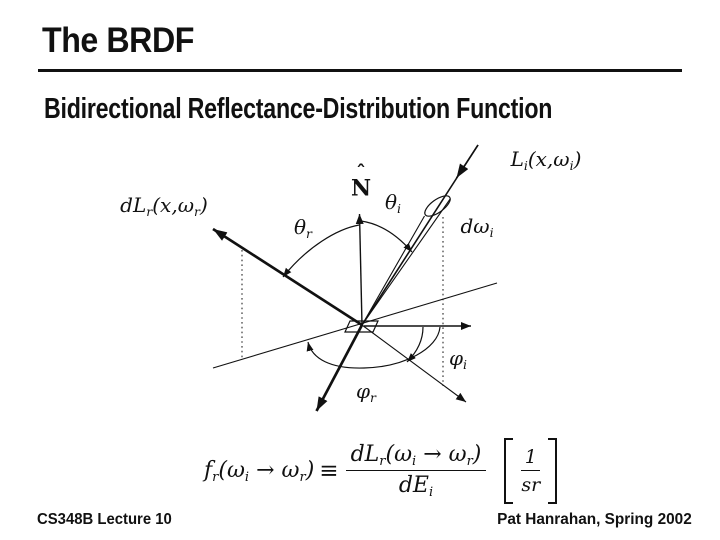 Image resolution: width=720 pixels, height=540 pixels. Describe the element at coordinates (531, 485) in the screenshot. I see `units-denominator: sr` at that location.